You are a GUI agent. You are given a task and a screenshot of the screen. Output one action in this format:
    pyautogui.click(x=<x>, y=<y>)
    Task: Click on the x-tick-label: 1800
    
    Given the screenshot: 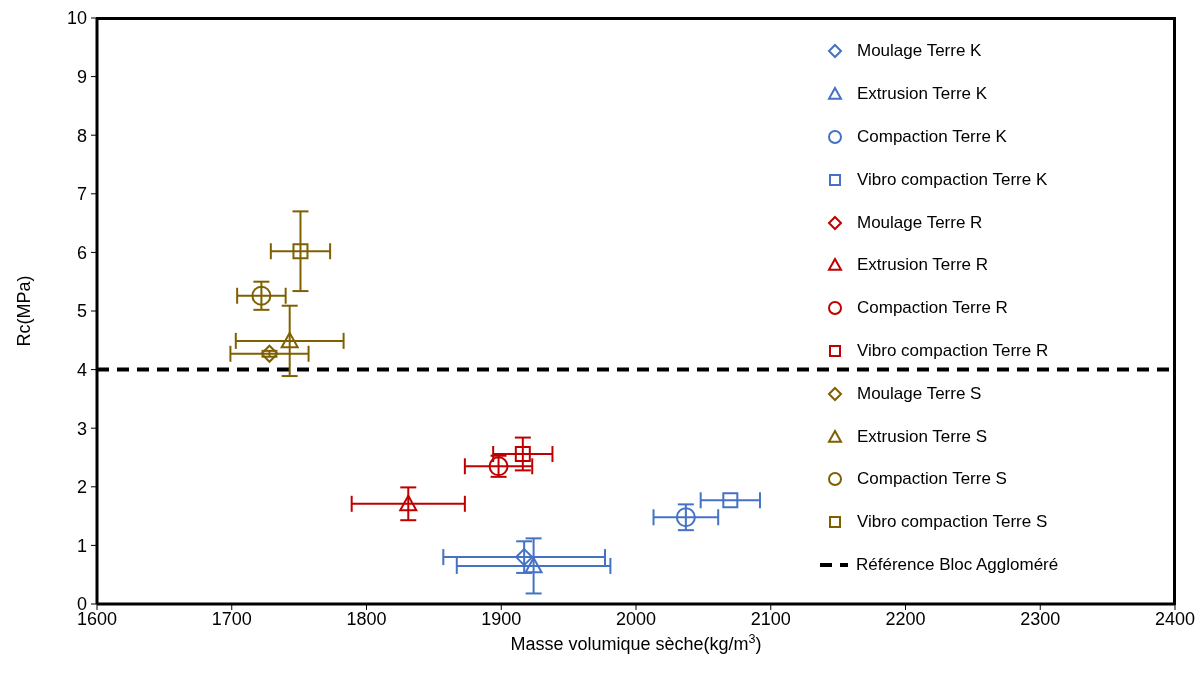 What is the action you would take?
    pyautogui.click(x=366, y=618)
    